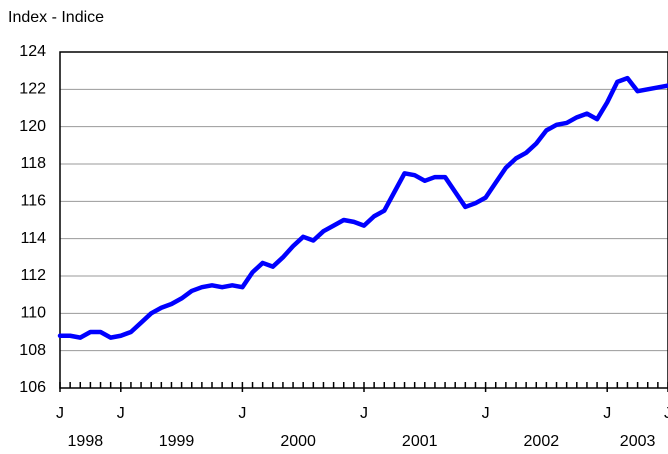  I want to click on y-tick-label: 112, so click(33, 275).